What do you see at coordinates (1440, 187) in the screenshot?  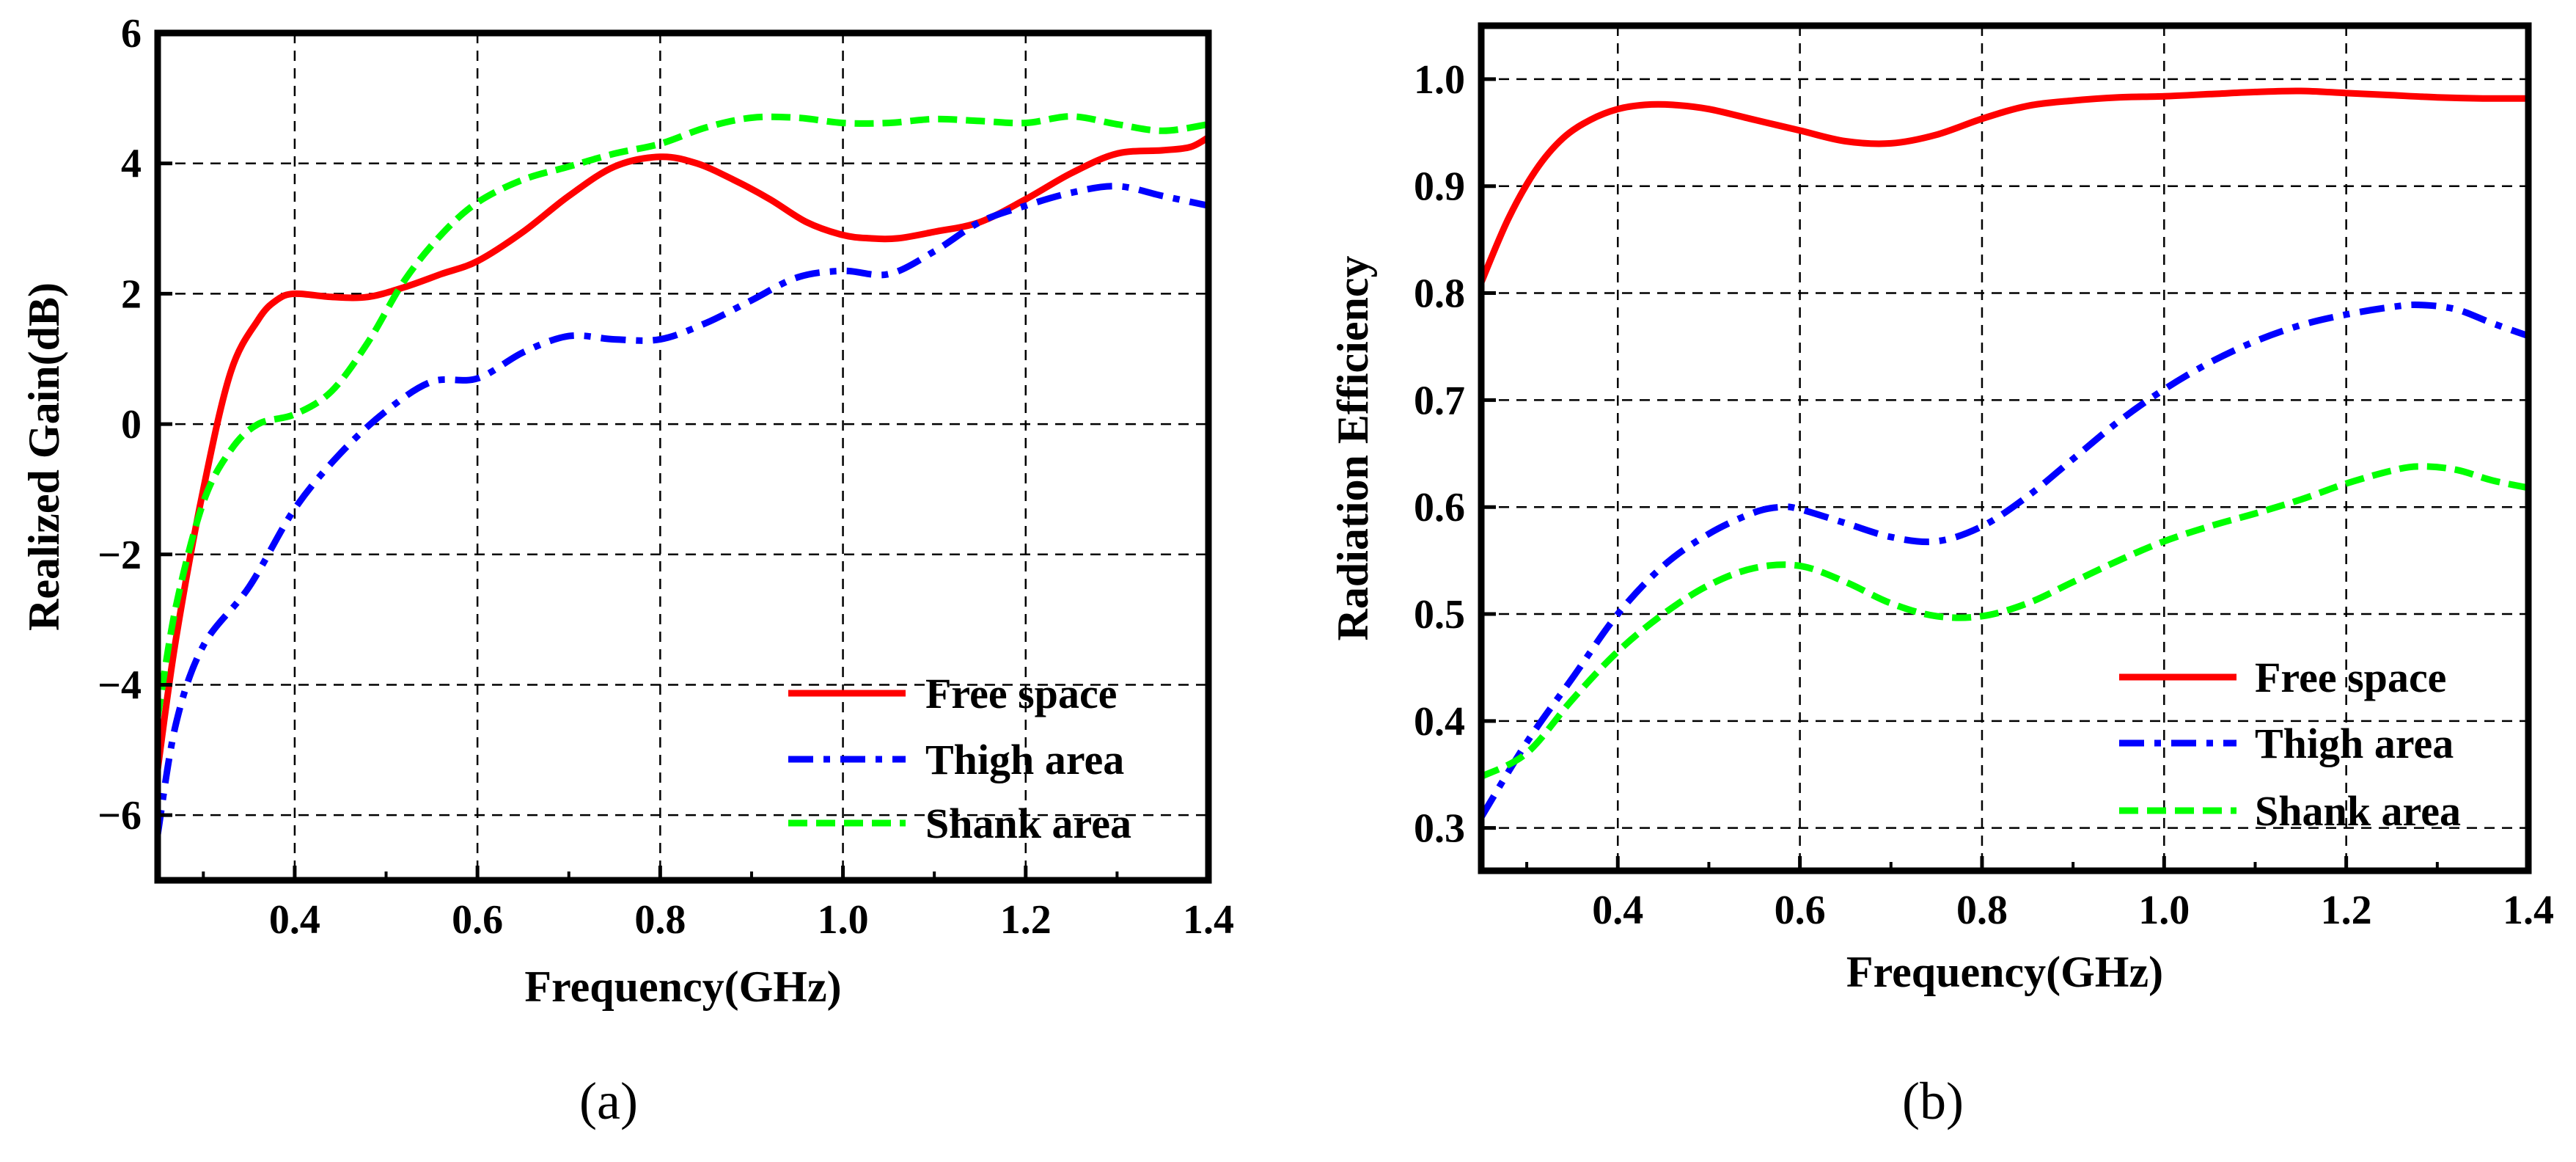 I see `chart-b-y-tick-label: 0.9` at bounding box center [1440, 187].